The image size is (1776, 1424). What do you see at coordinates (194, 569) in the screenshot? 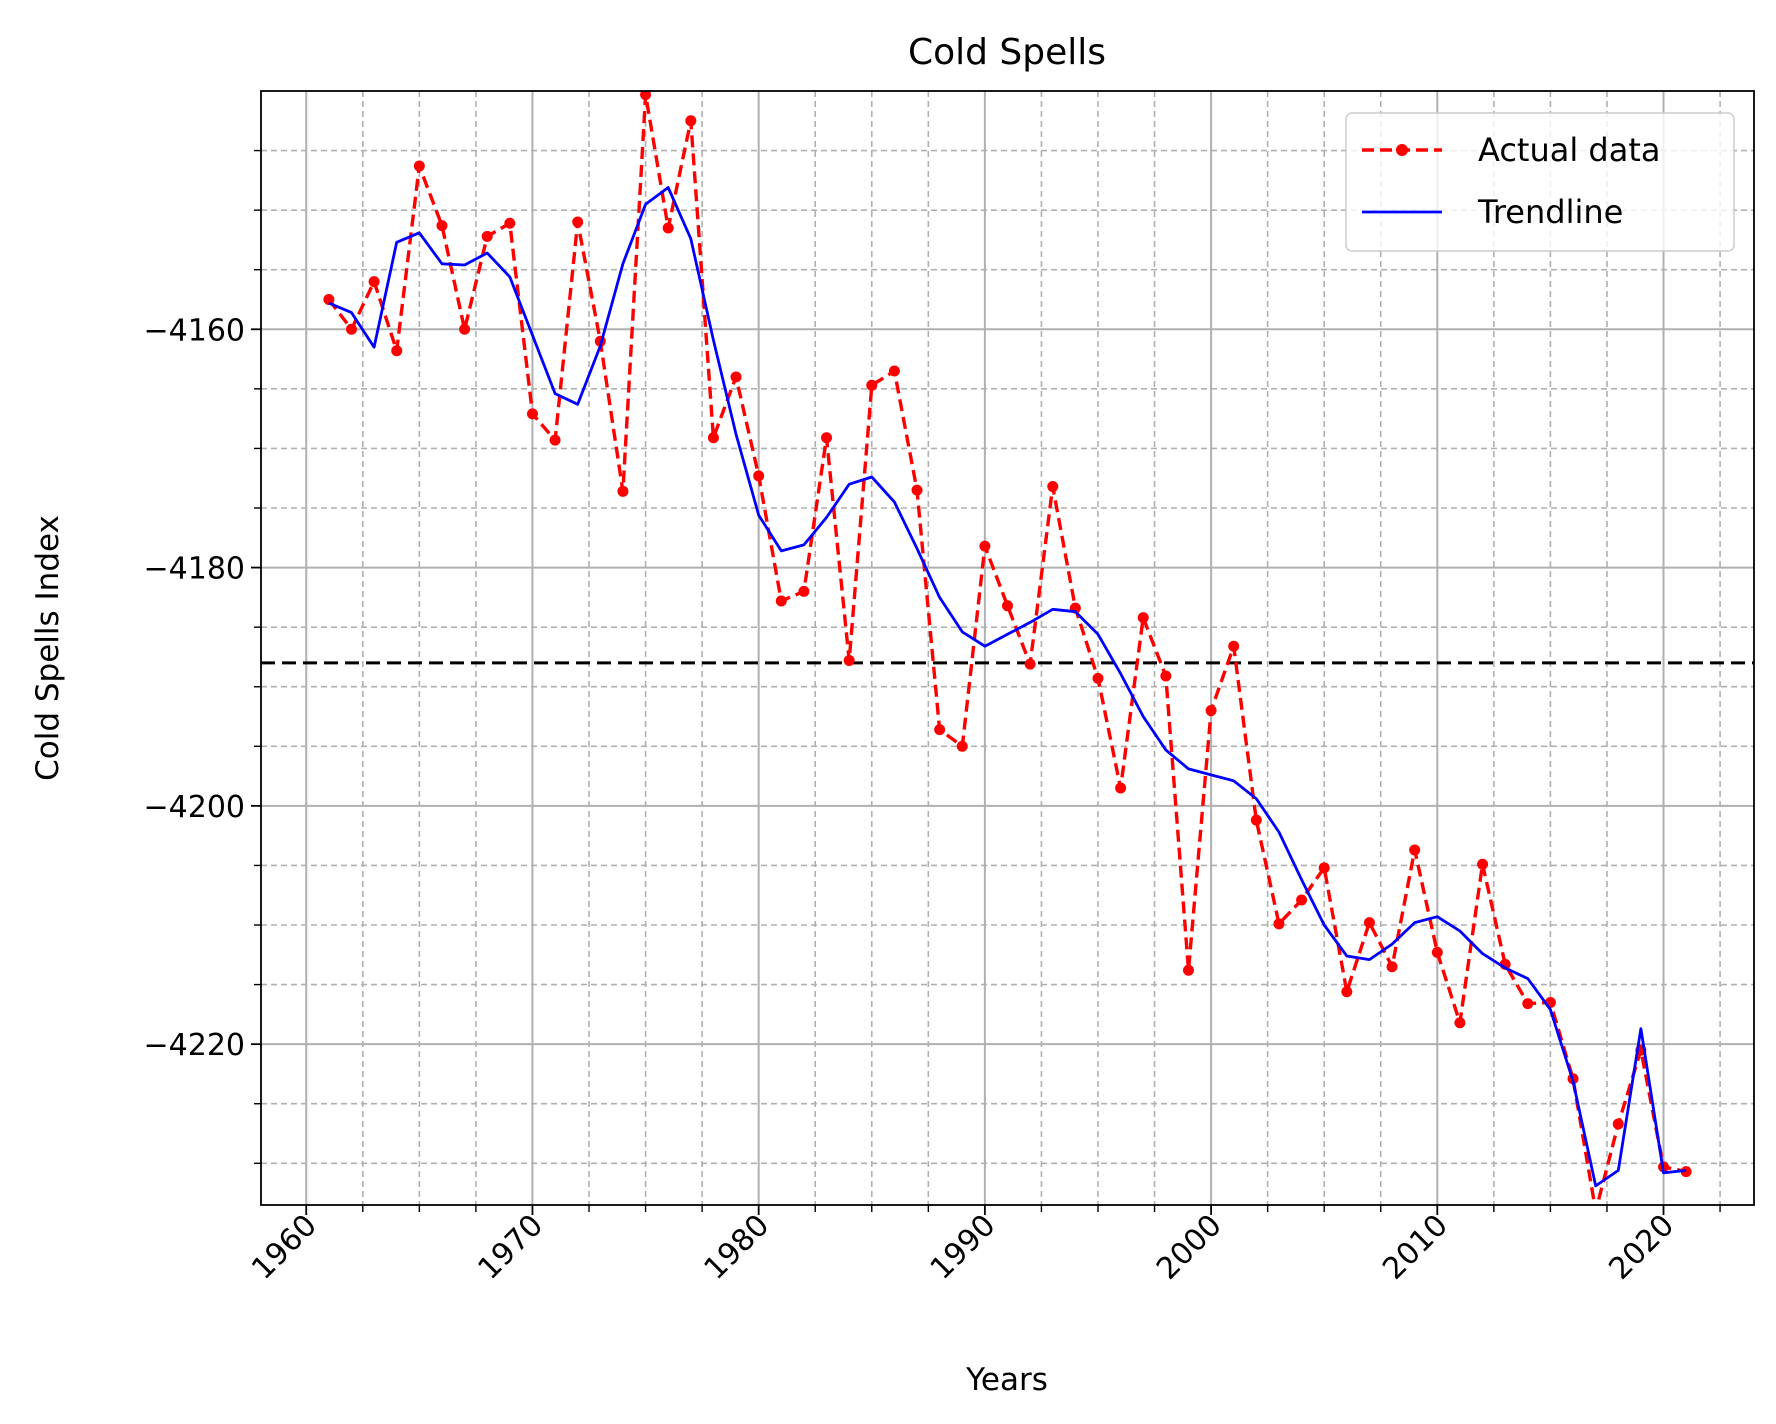
I see `y-tick-label: −4180` at bounding box center [194, 569].